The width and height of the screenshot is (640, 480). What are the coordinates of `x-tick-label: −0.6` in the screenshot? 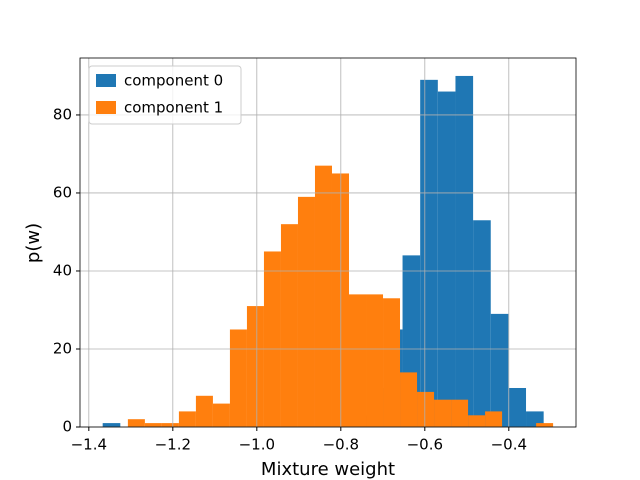 It's located at (425, 445).